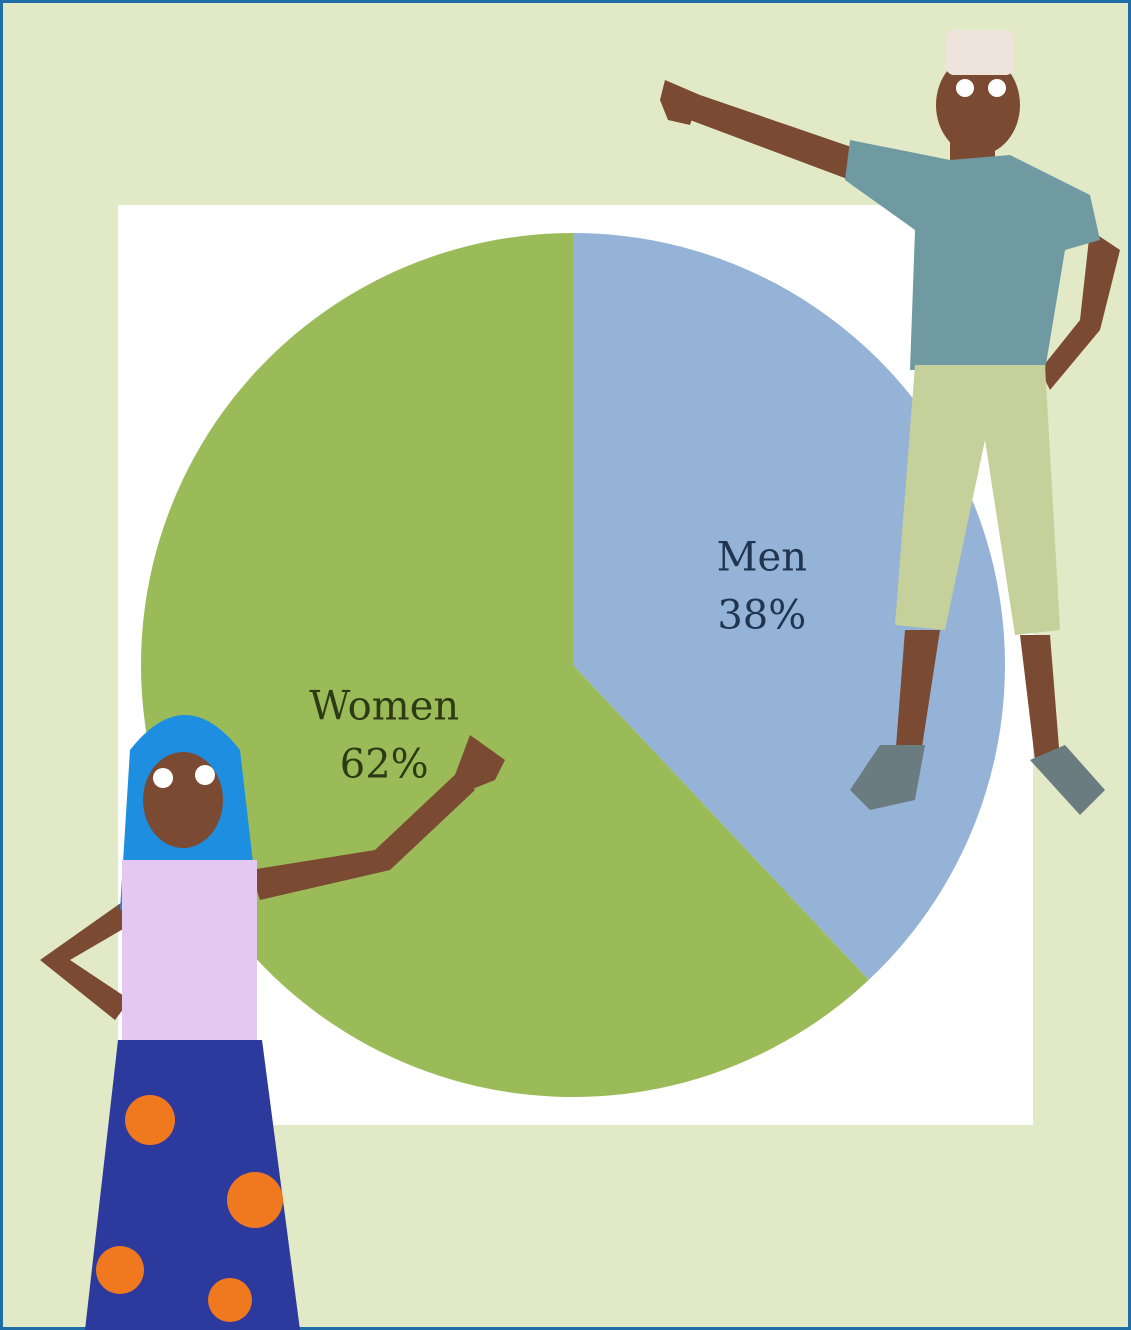  What do you see at coordinates (980, 52) in the screenshot?
I see `man-cap` at bounding box center [980, 52].